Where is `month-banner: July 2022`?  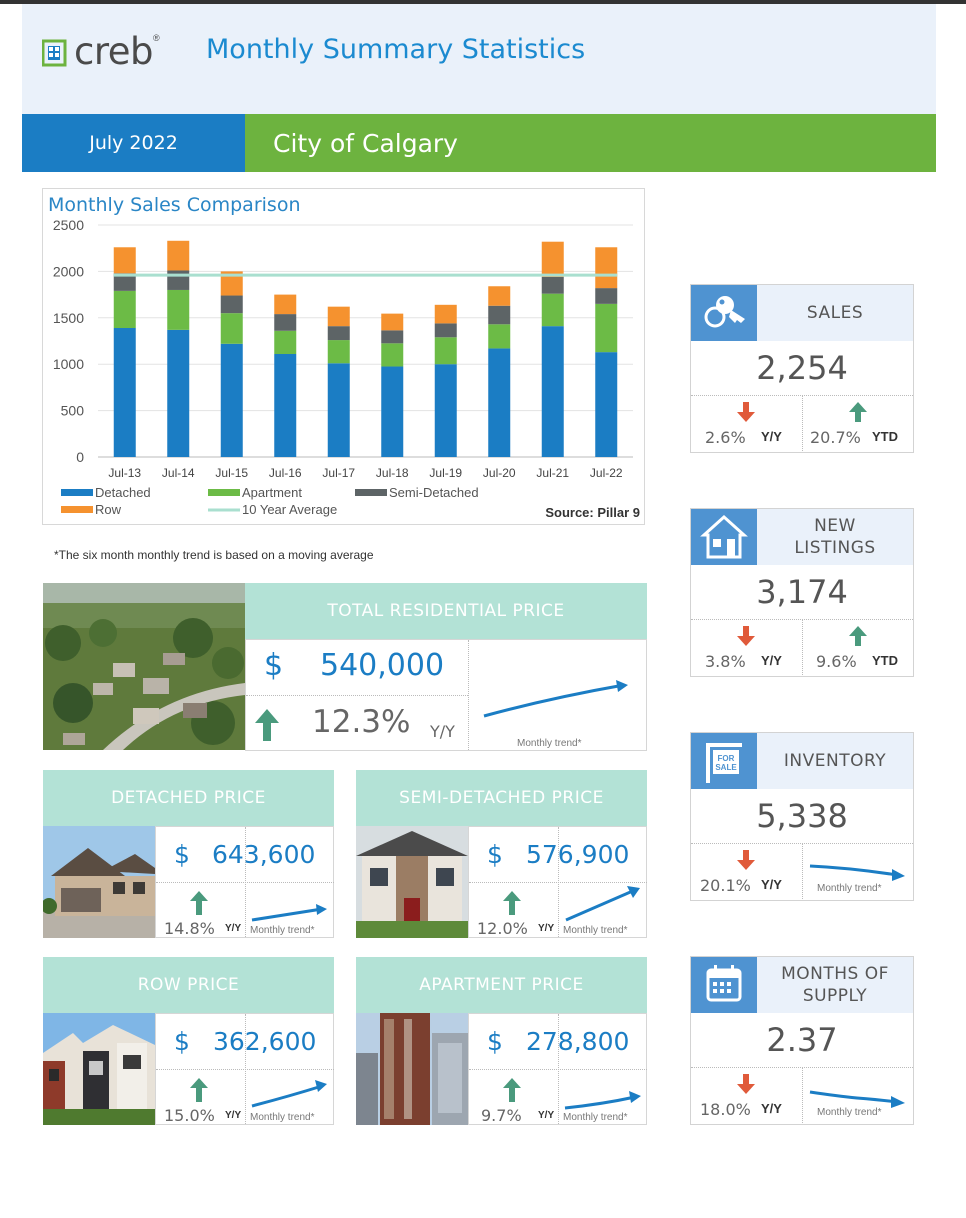
month-banner: July 2022 is located at coordinates (133, 143).